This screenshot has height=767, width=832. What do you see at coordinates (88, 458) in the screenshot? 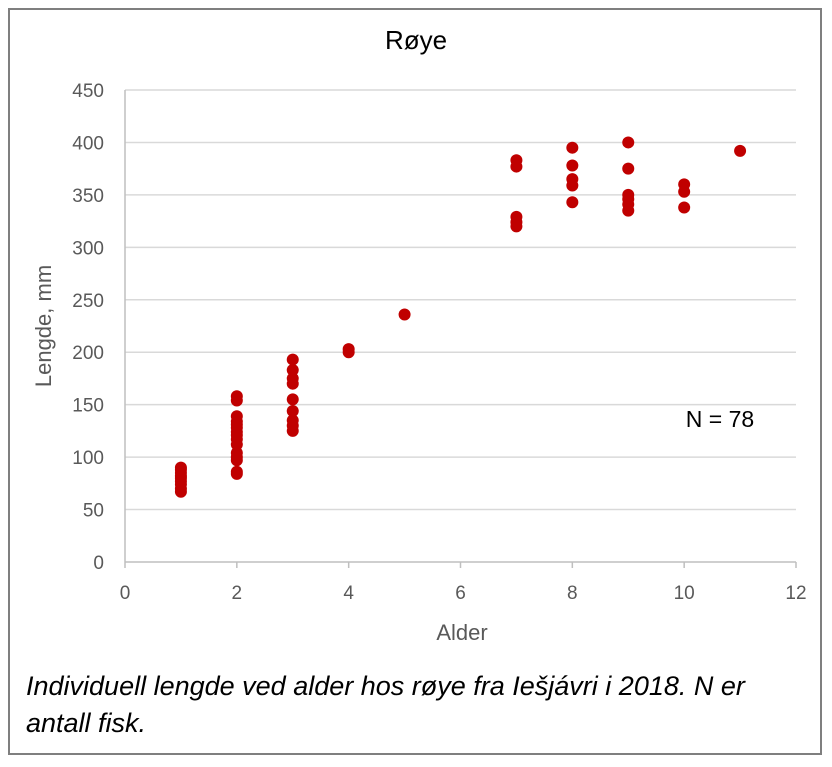
I see `y-tick-label: 100` at bounding box center [88, 458].